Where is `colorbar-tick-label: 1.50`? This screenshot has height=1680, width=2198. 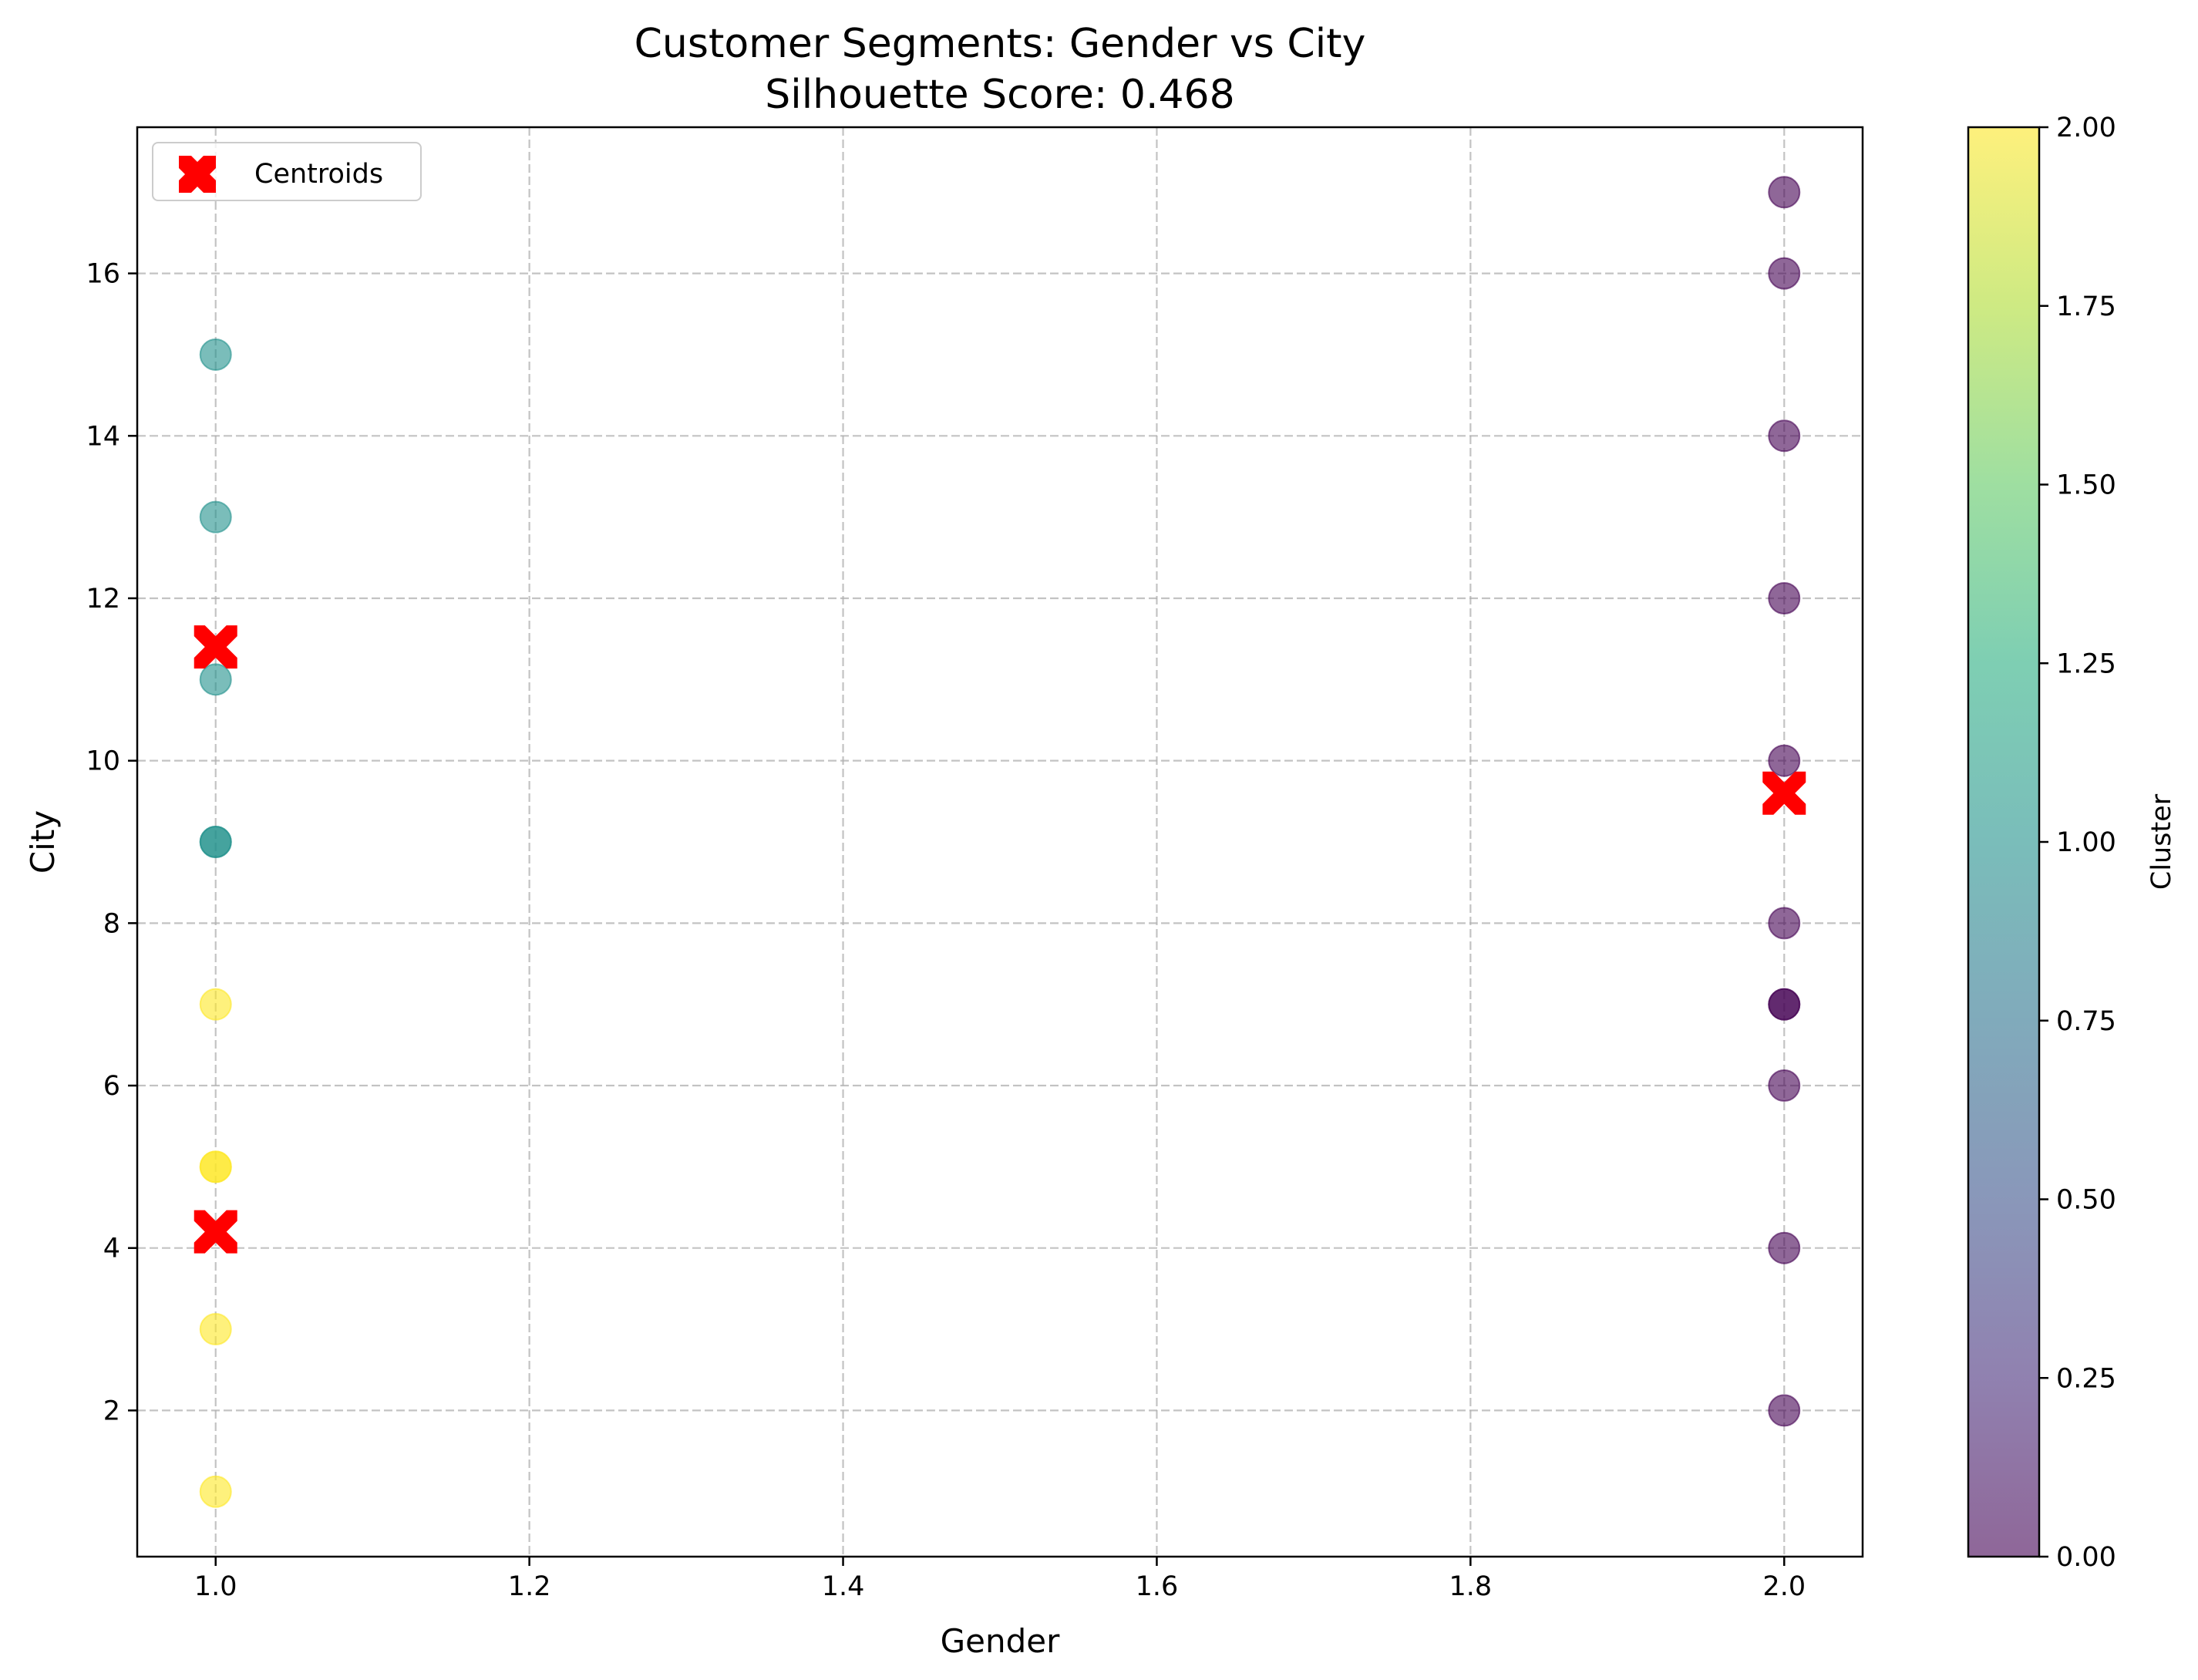
colorbar-tick-label: 1.50 is located at coordinates (2086, 485).